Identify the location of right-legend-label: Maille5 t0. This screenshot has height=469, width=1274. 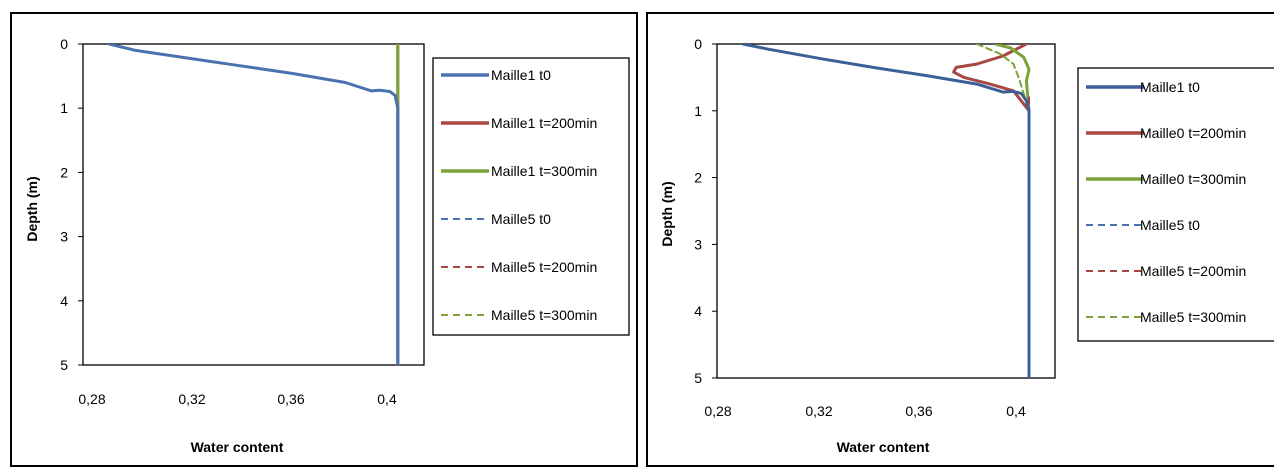
(1170, 225).